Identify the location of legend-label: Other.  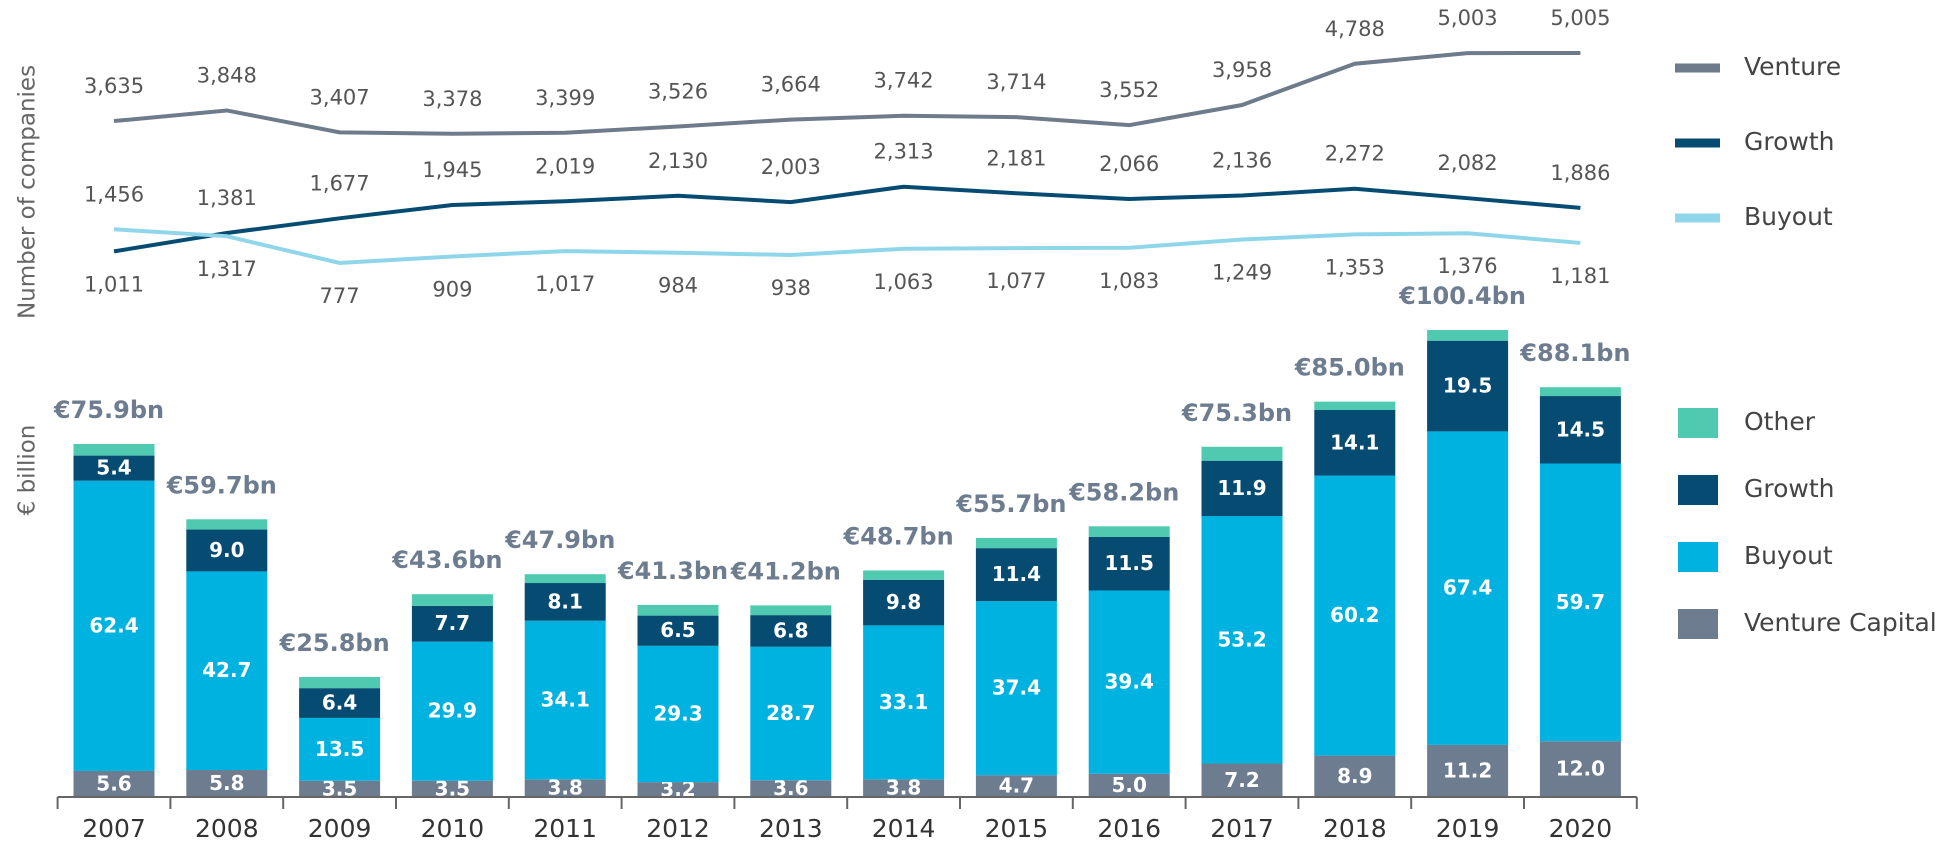
(1780, 421).